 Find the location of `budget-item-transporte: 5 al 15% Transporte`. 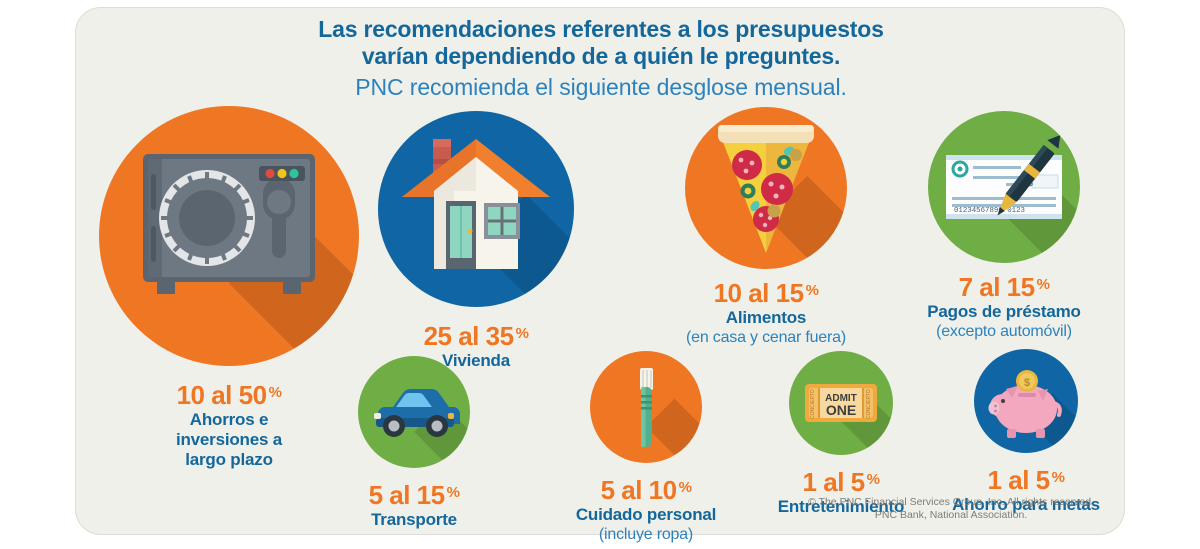

budget-item-transporte: 5 al 15% Transporte is located at coordinates (414, 443).